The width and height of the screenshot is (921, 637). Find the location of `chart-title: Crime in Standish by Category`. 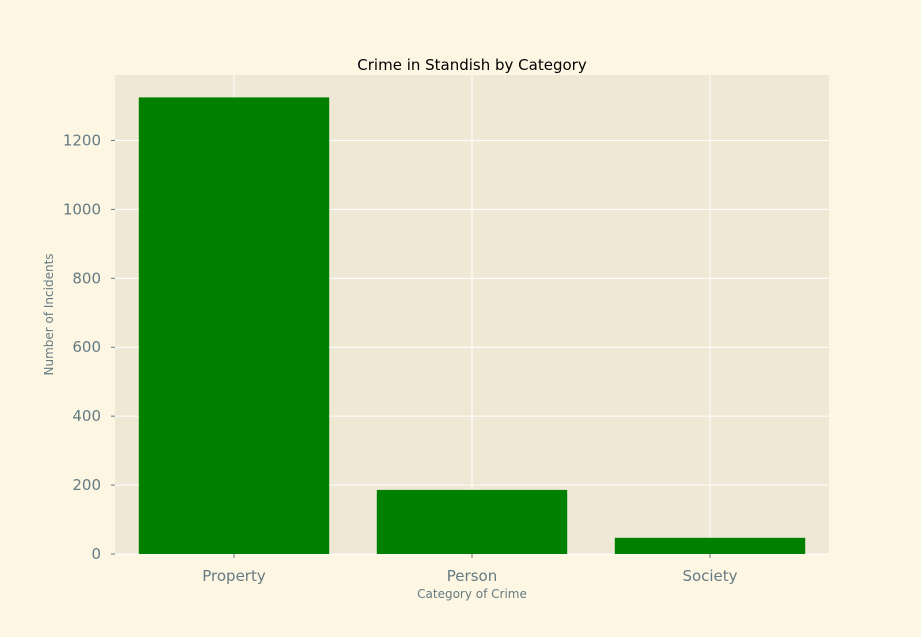

chart-title: Crime in Standish by Category is located at coordinates (472, 65).